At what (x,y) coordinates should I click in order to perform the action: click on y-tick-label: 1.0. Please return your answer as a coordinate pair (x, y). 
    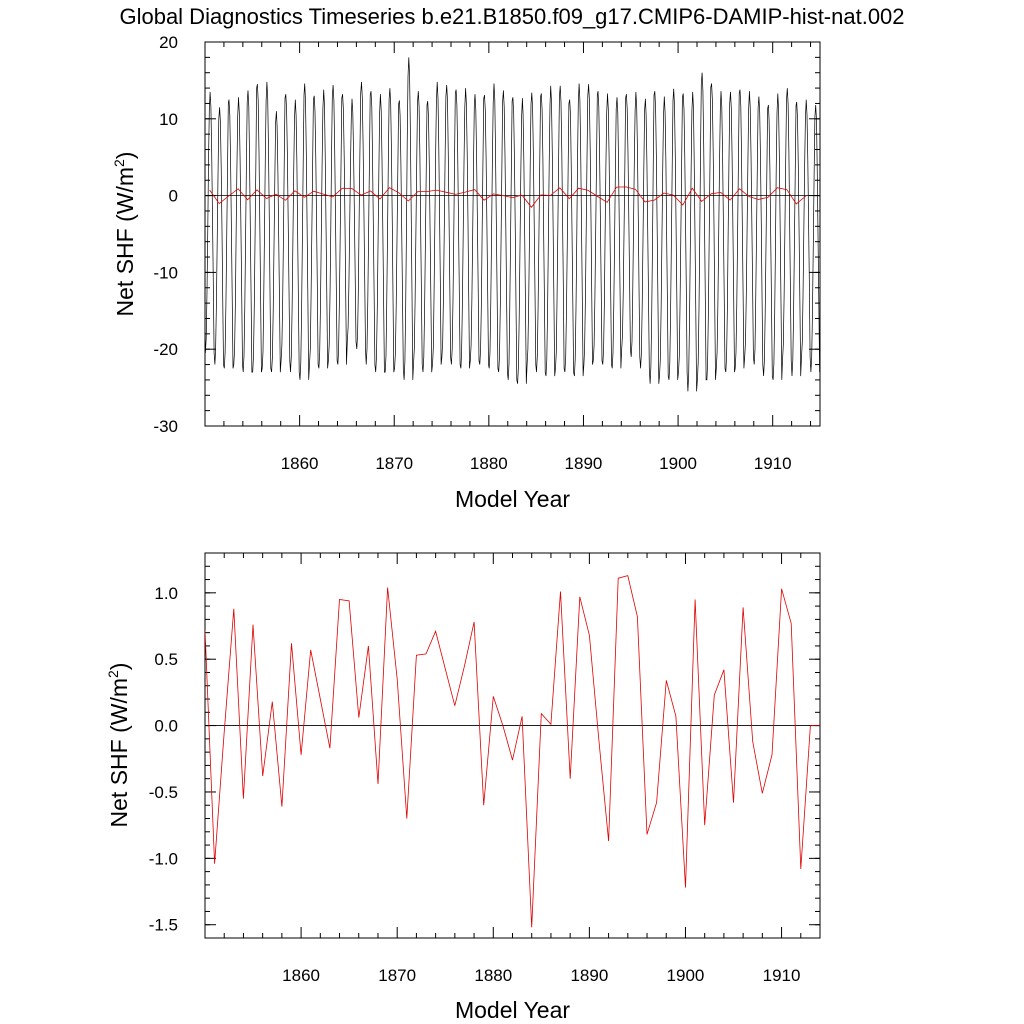
    Looking at the image, I should click on (166, 593).